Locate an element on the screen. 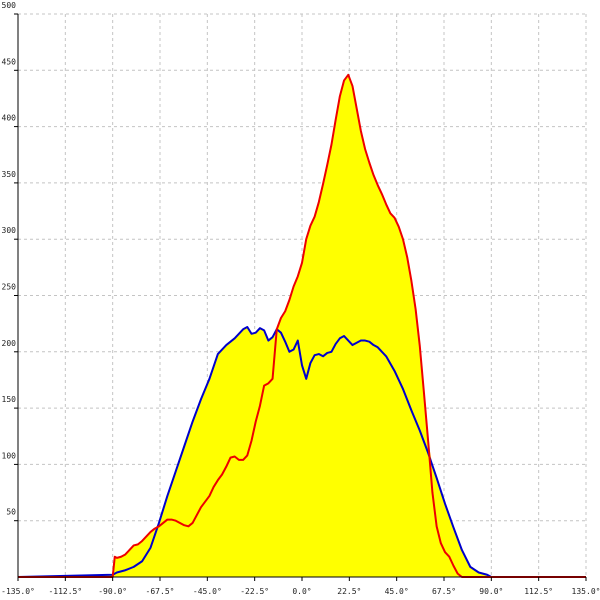  y-tick-label: 350 is located at coordinates (9, 174).